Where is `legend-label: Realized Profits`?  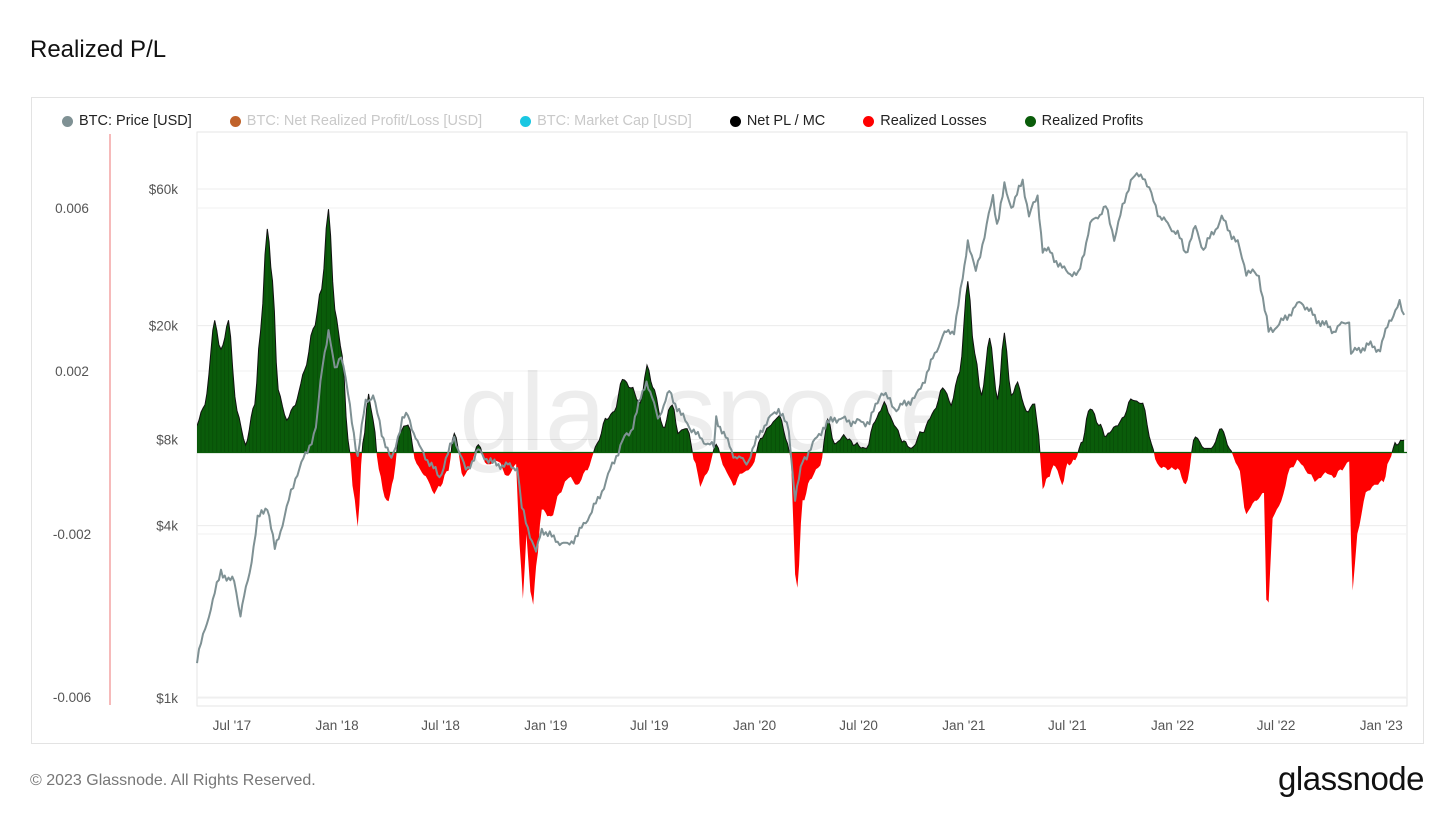
legend-label: Realized Profits is located at coordinates (1092, 121).